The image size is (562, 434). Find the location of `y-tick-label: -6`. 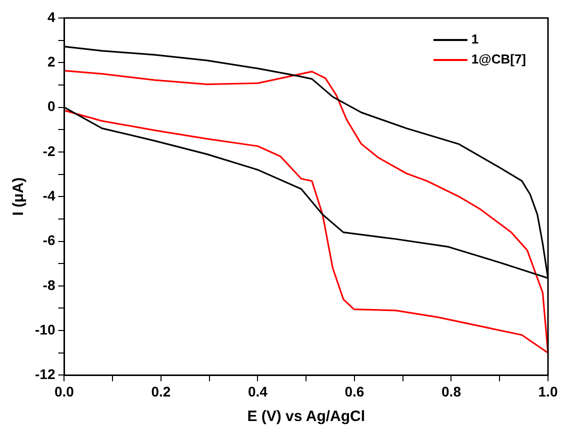

y-tick-label: -6 is located at coordinates (49, 240).